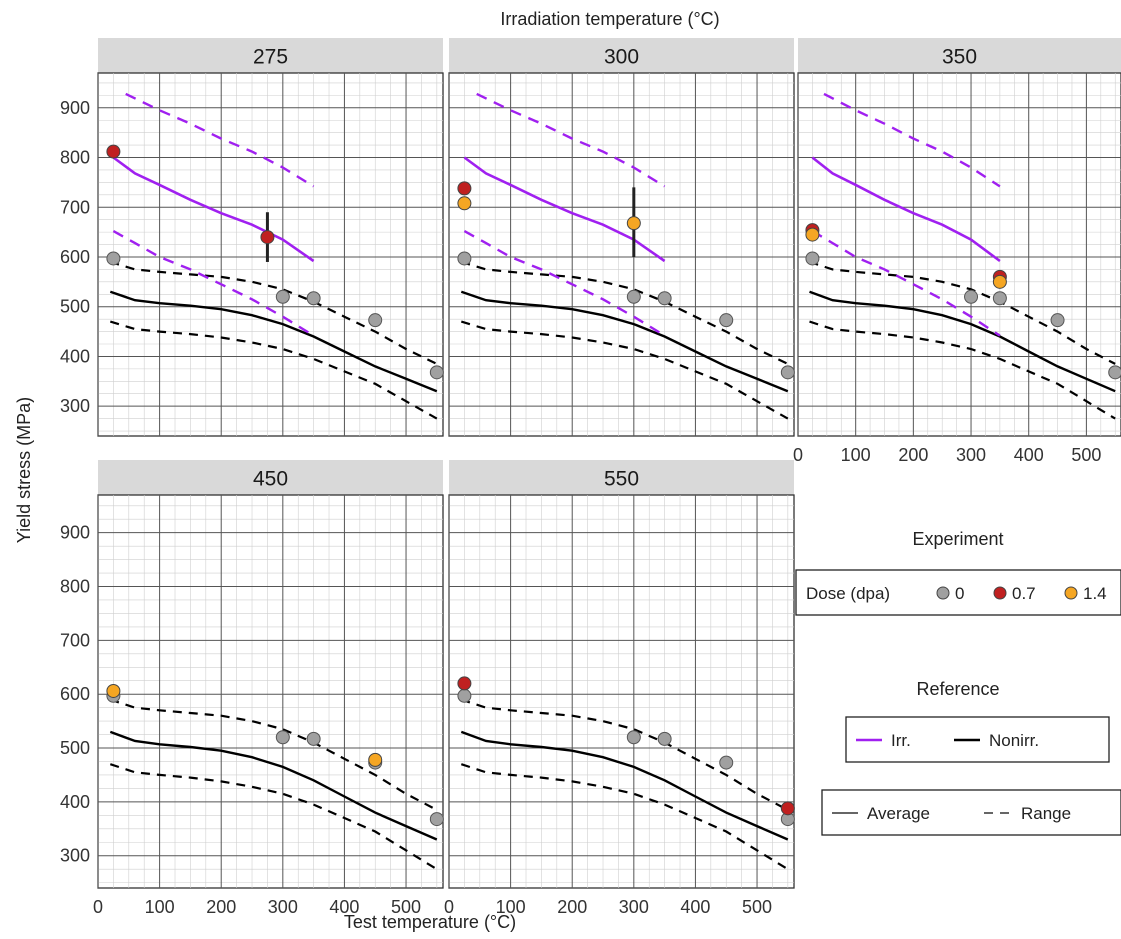 The width and height of the screenshot is (1121, 939). Describe the element at coordinates (270, 57) in the screenshot. I see `facet-strip-label: 275` at that location.